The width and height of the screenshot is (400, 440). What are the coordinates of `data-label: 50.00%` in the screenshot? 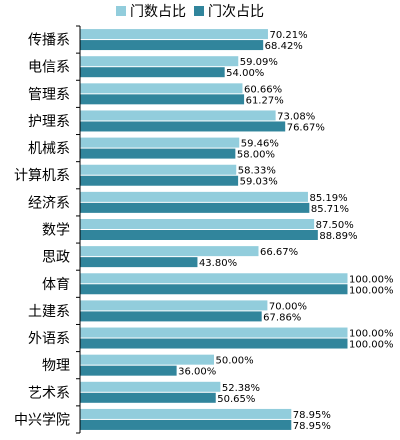 It's located at (235, 361).